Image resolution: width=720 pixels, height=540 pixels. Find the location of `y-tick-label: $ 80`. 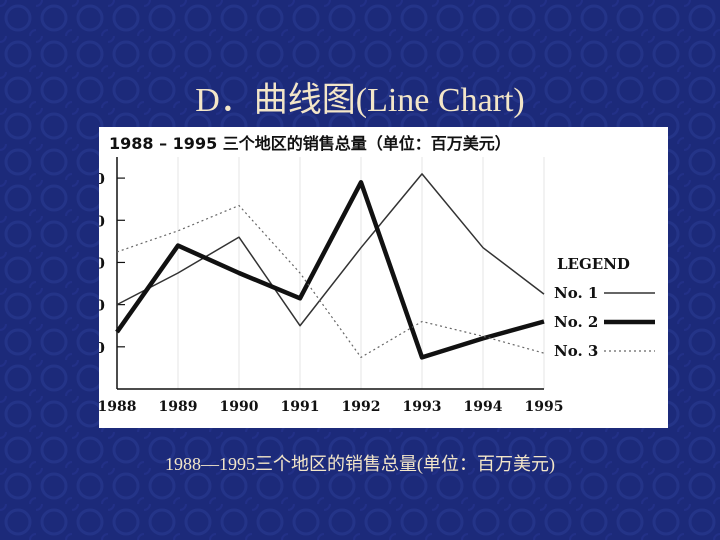

y-tick-label: $ 80 is located at coordinates (102, 221).